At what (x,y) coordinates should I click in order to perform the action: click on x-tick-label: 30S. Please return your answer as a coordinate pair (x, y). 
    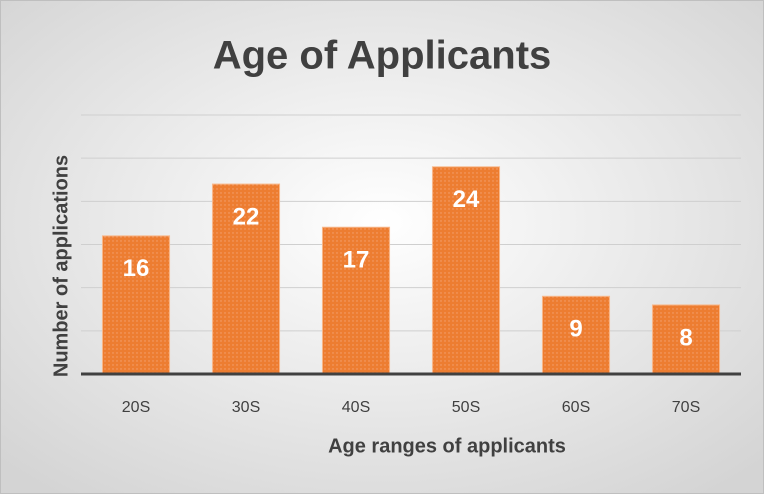
    Looking at the image, I should click on (246, 407).